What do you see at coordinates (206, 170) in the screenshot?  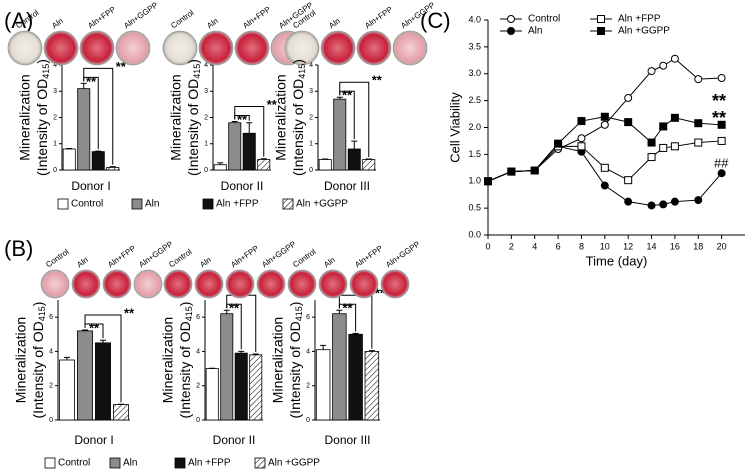 I see `y-tick-label: 0` at bounding box center [206, 170].